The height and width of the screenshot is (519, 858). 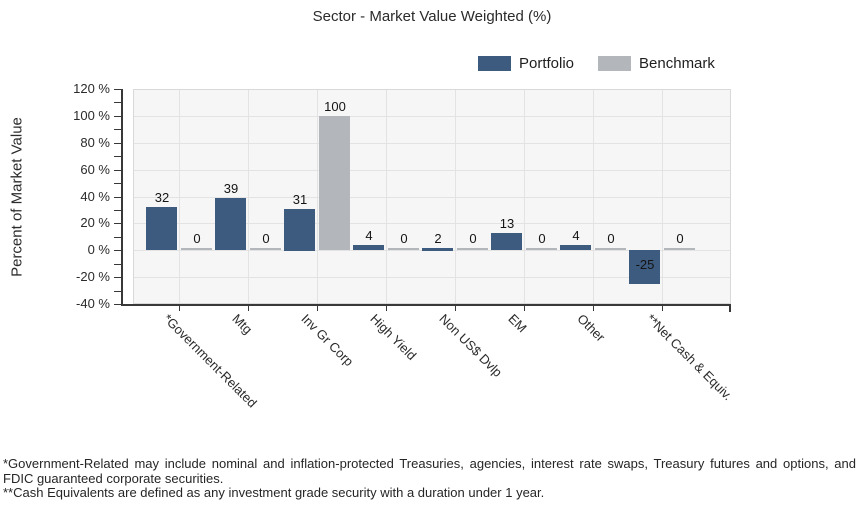 I want to click on y-axis-tick-label: 120 %, so click(x=91, y=88).